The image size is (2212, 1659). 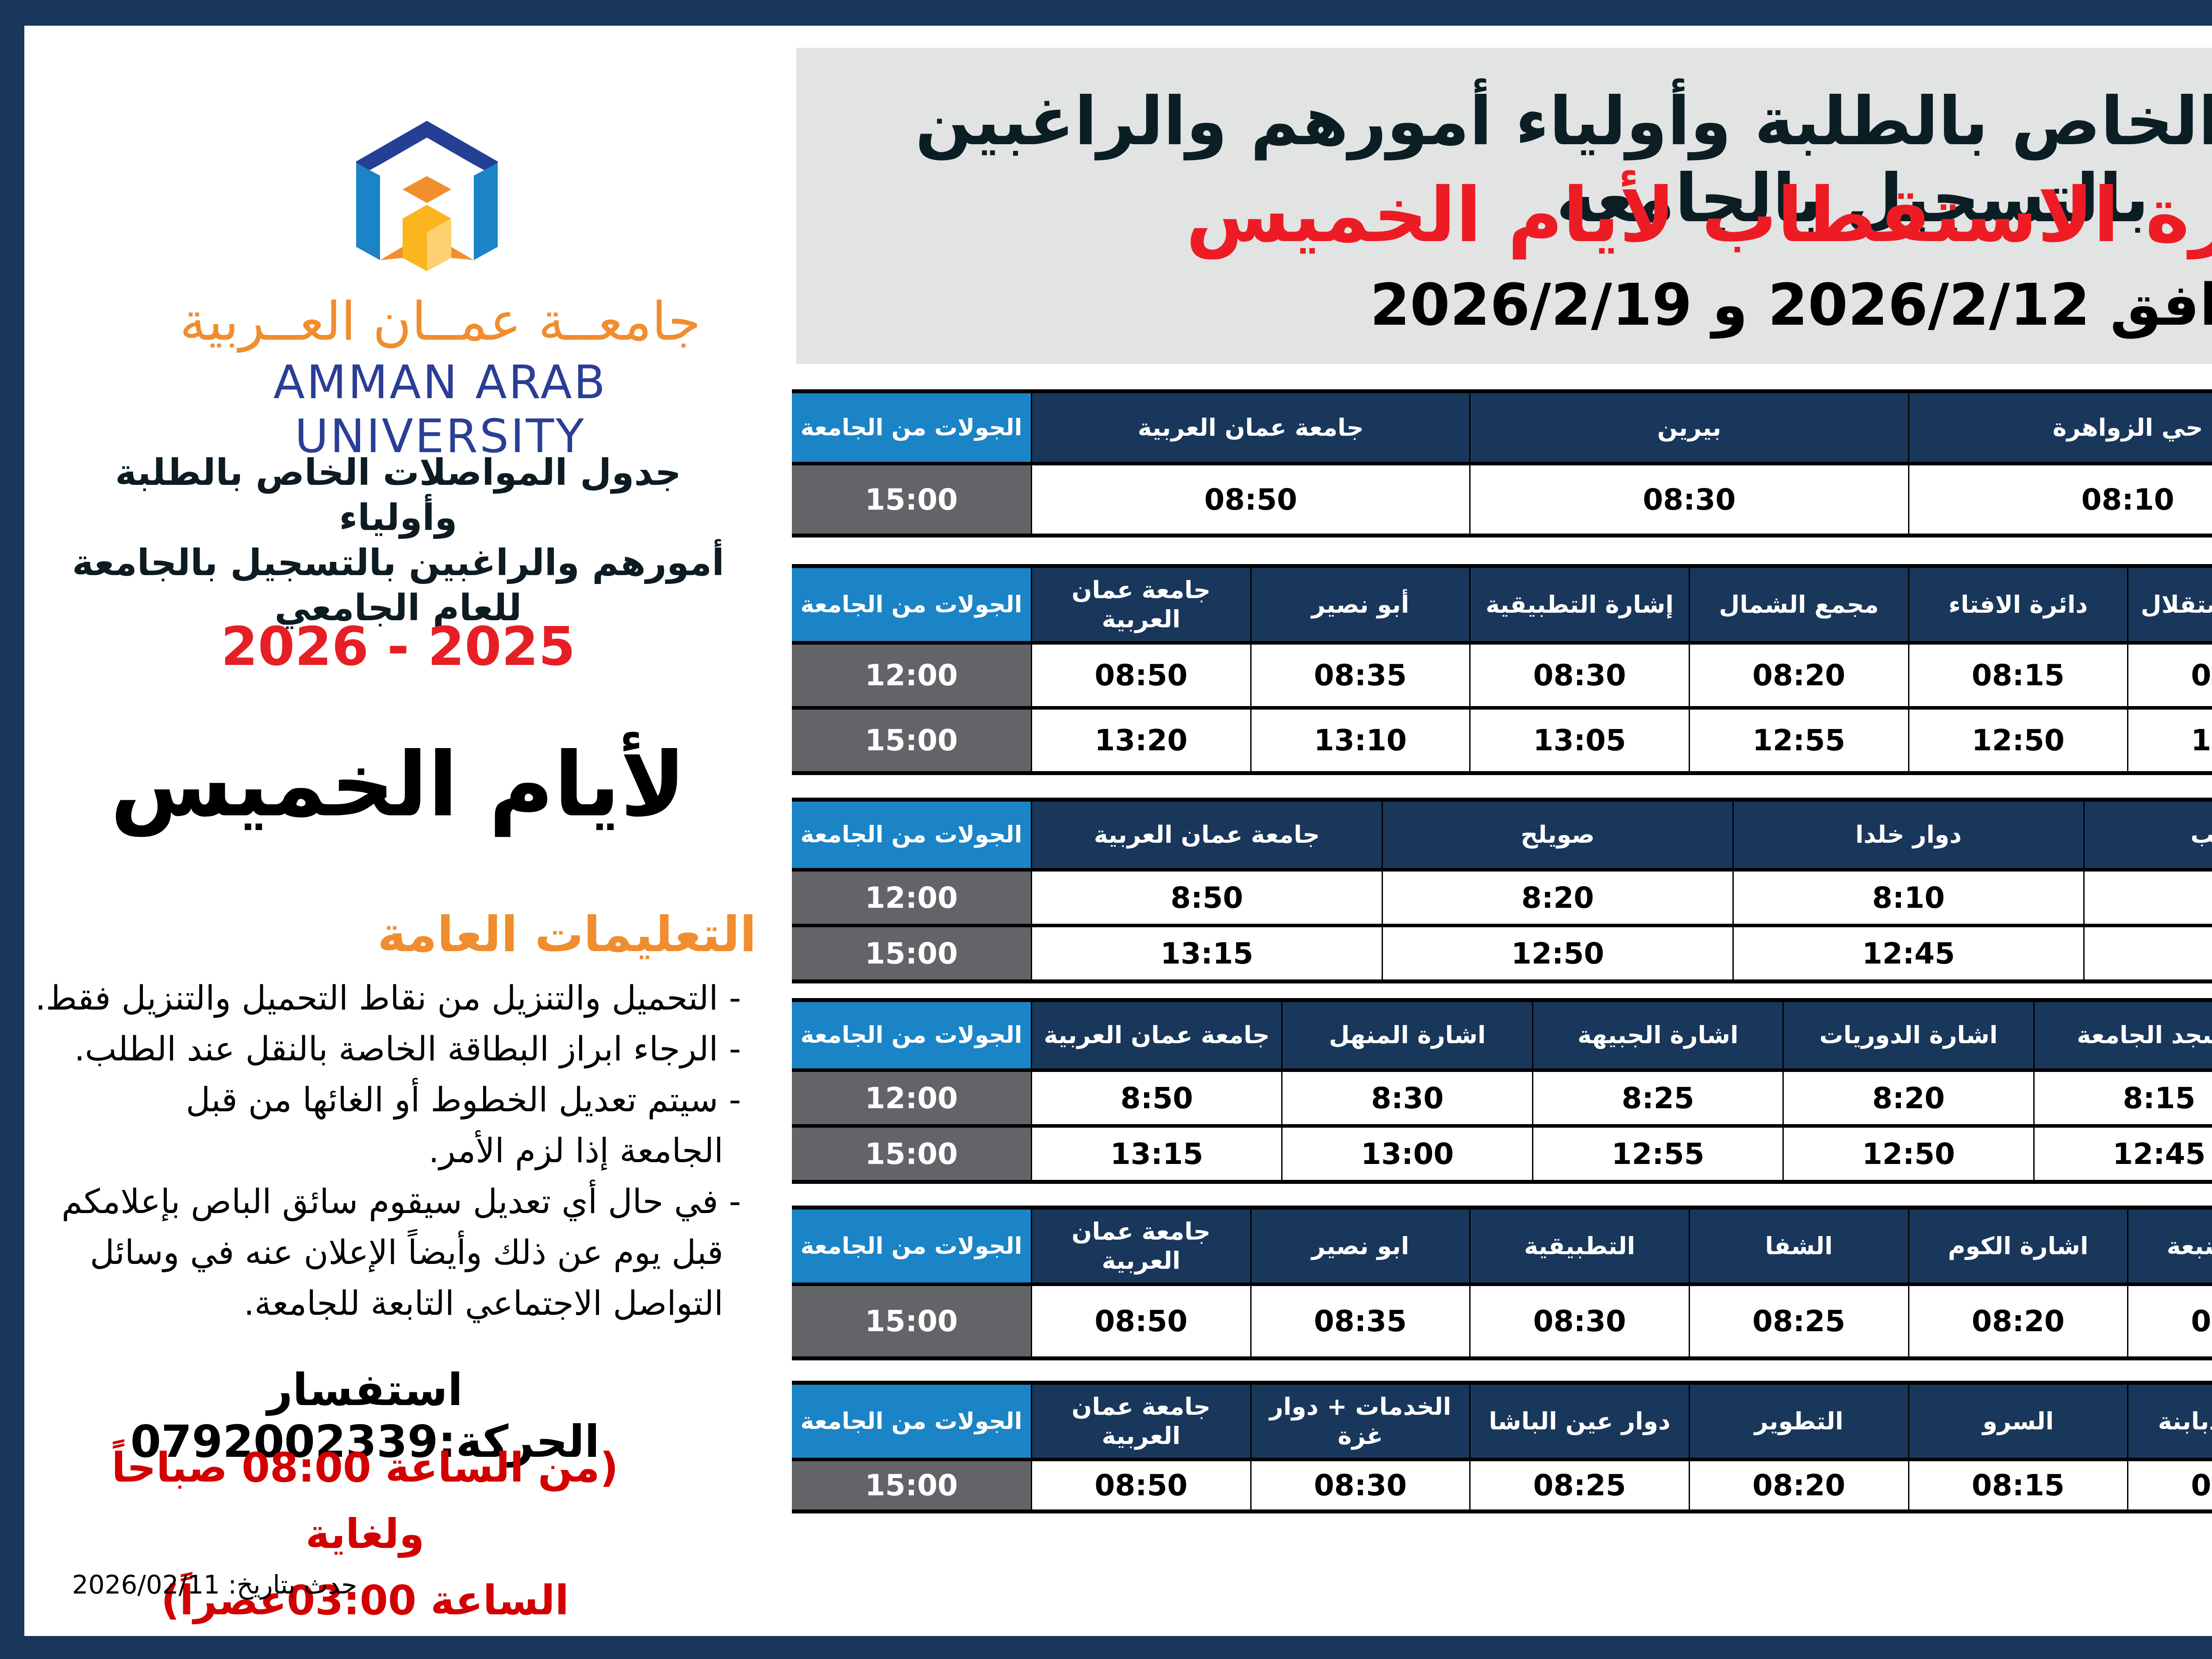 I want to click on departure-time: 8:25, so click(x=1658, y=1098).